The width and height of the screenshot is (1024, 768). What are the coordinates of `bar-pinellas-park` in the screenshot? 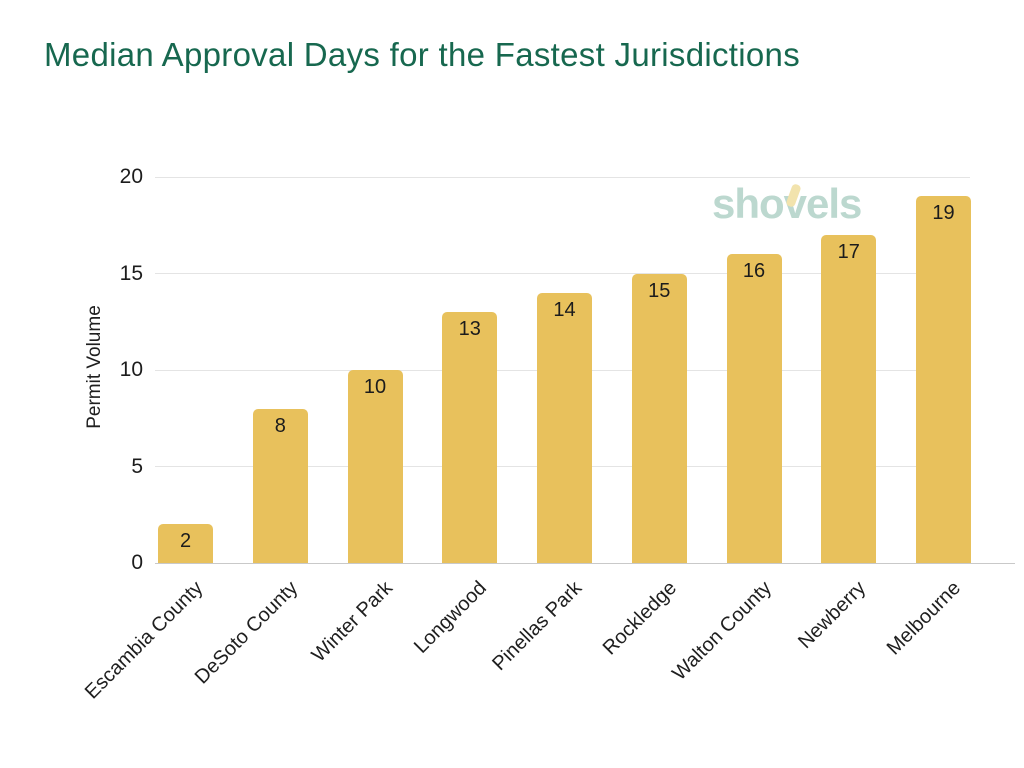 It's located at (564, 427).